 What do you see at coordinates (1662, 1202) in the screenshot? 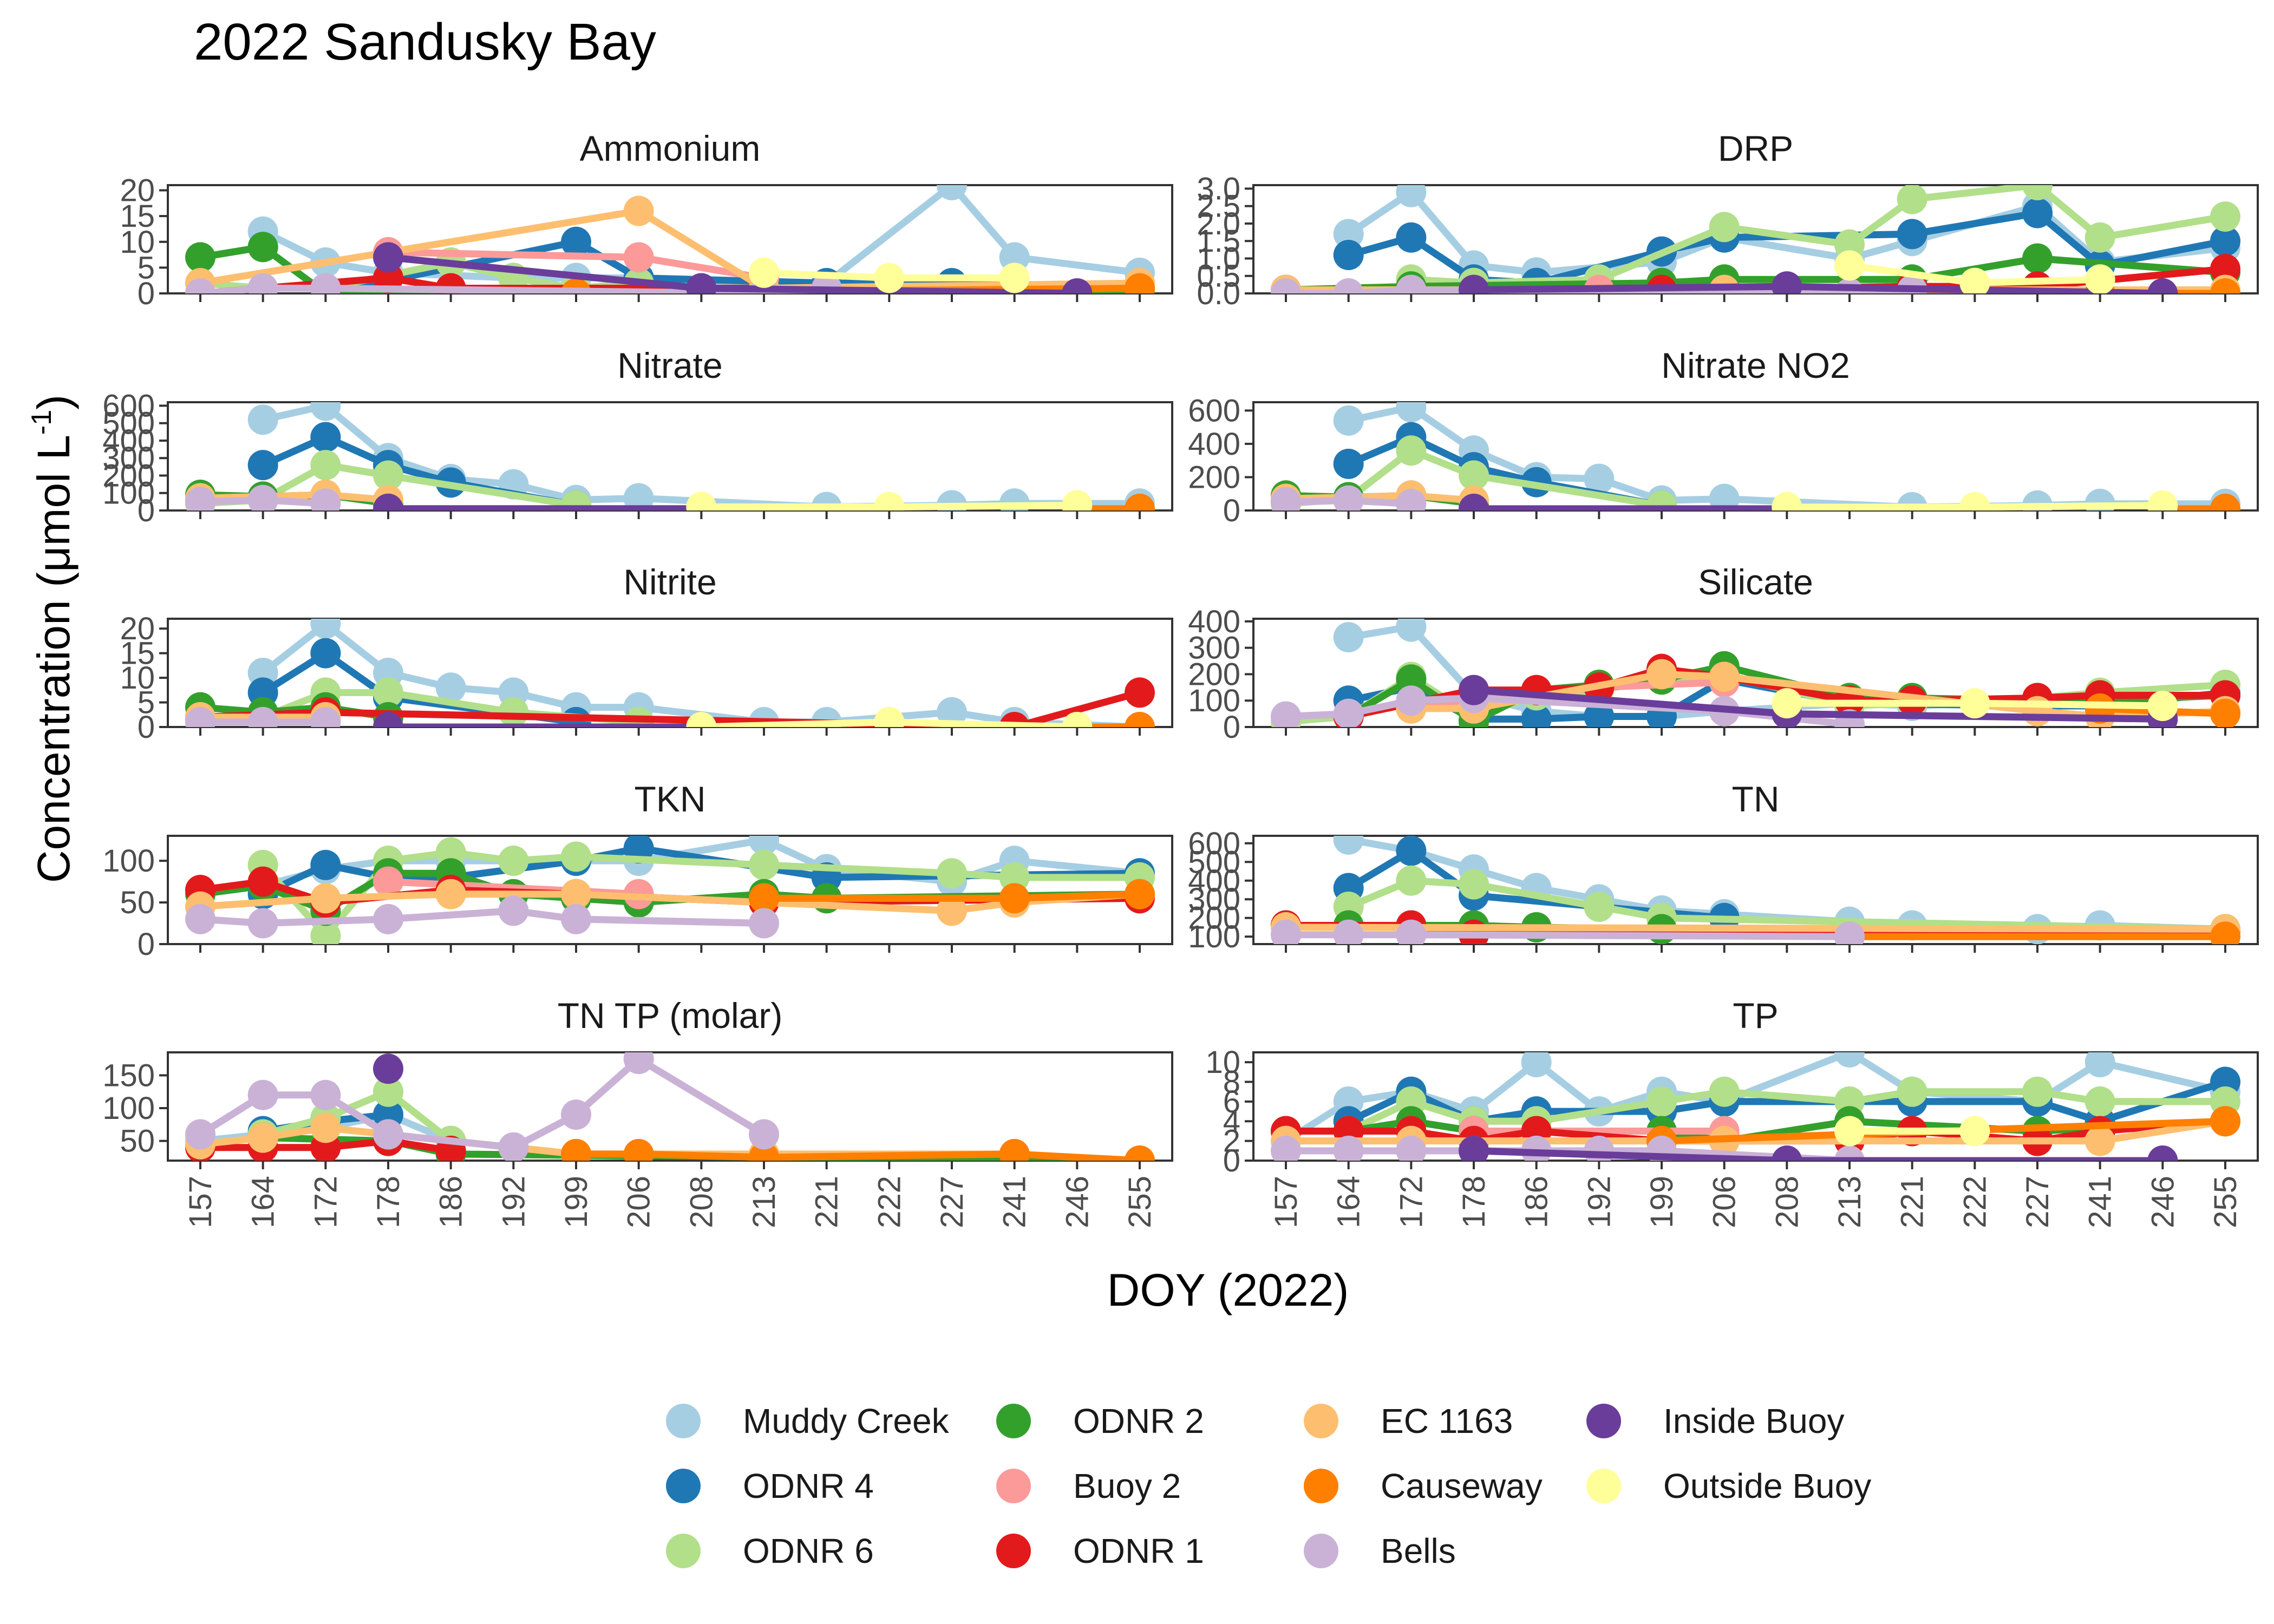
I see `x-tick-label: 199` at bounding box center [1662, 1202].